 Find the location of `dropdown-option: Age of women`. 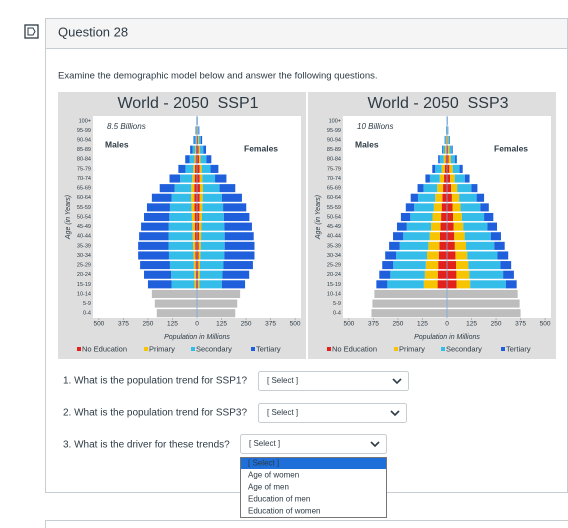

dropdown-option: Age of women is located at coordinates (273, 475).